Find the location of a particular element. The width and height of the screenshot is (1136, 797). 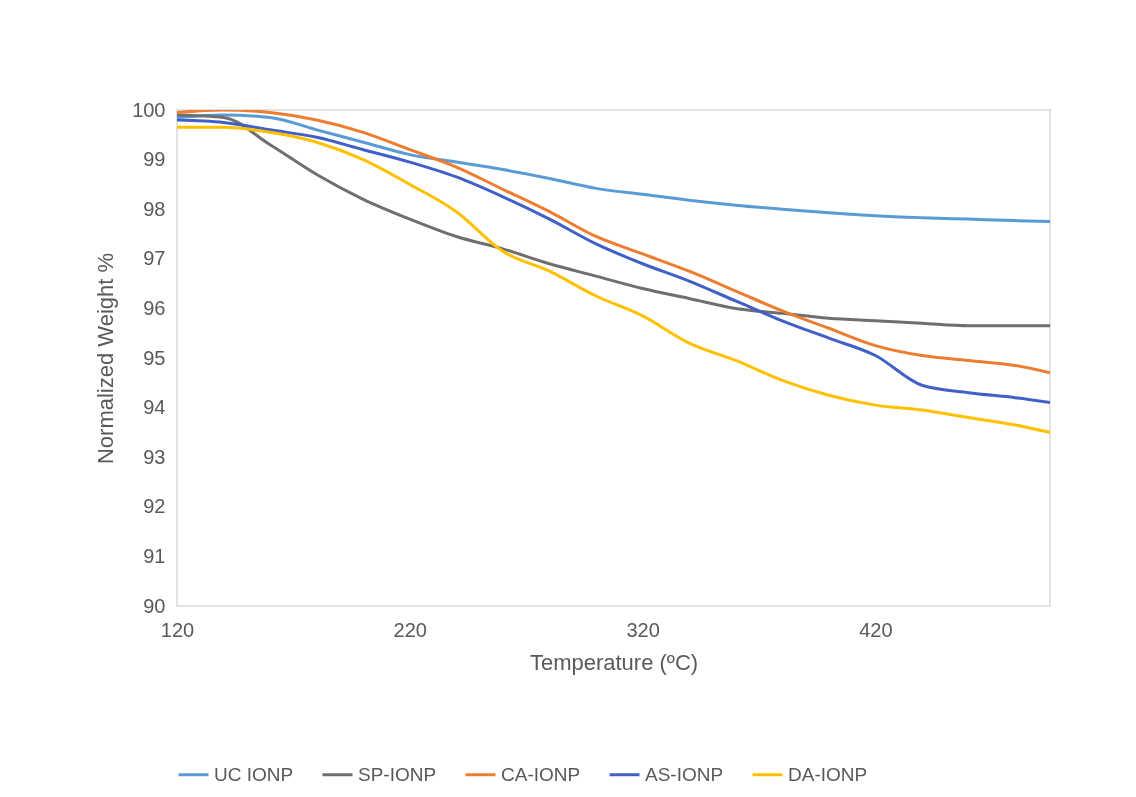

y-tick-label: 94 is located at coordinates (154, 407).